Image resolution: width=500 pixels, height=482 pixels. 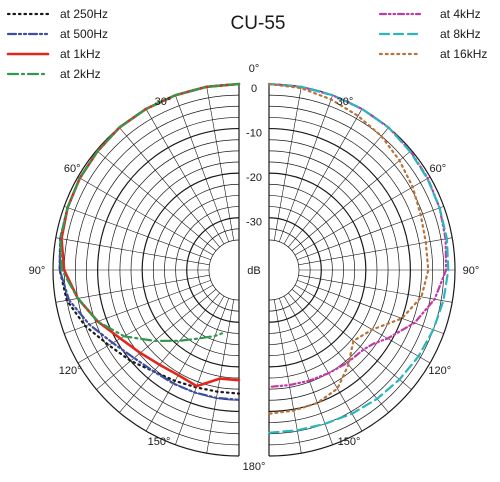 What do you see at coordinates (258, 23) in the screenshot?
I see `chart-title: CU-55` at bounding box center [258, 23].